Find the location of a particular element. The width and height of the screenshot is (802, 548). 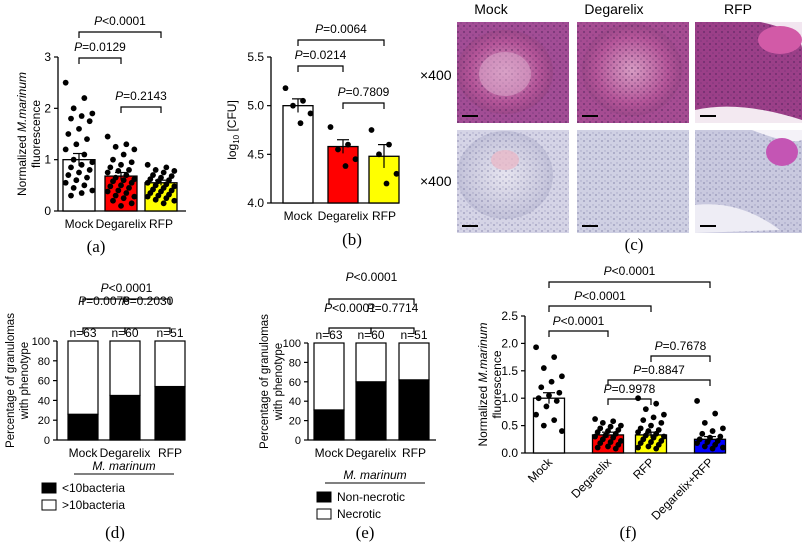

n-label: n=63 is located at coordinates (328, 335).